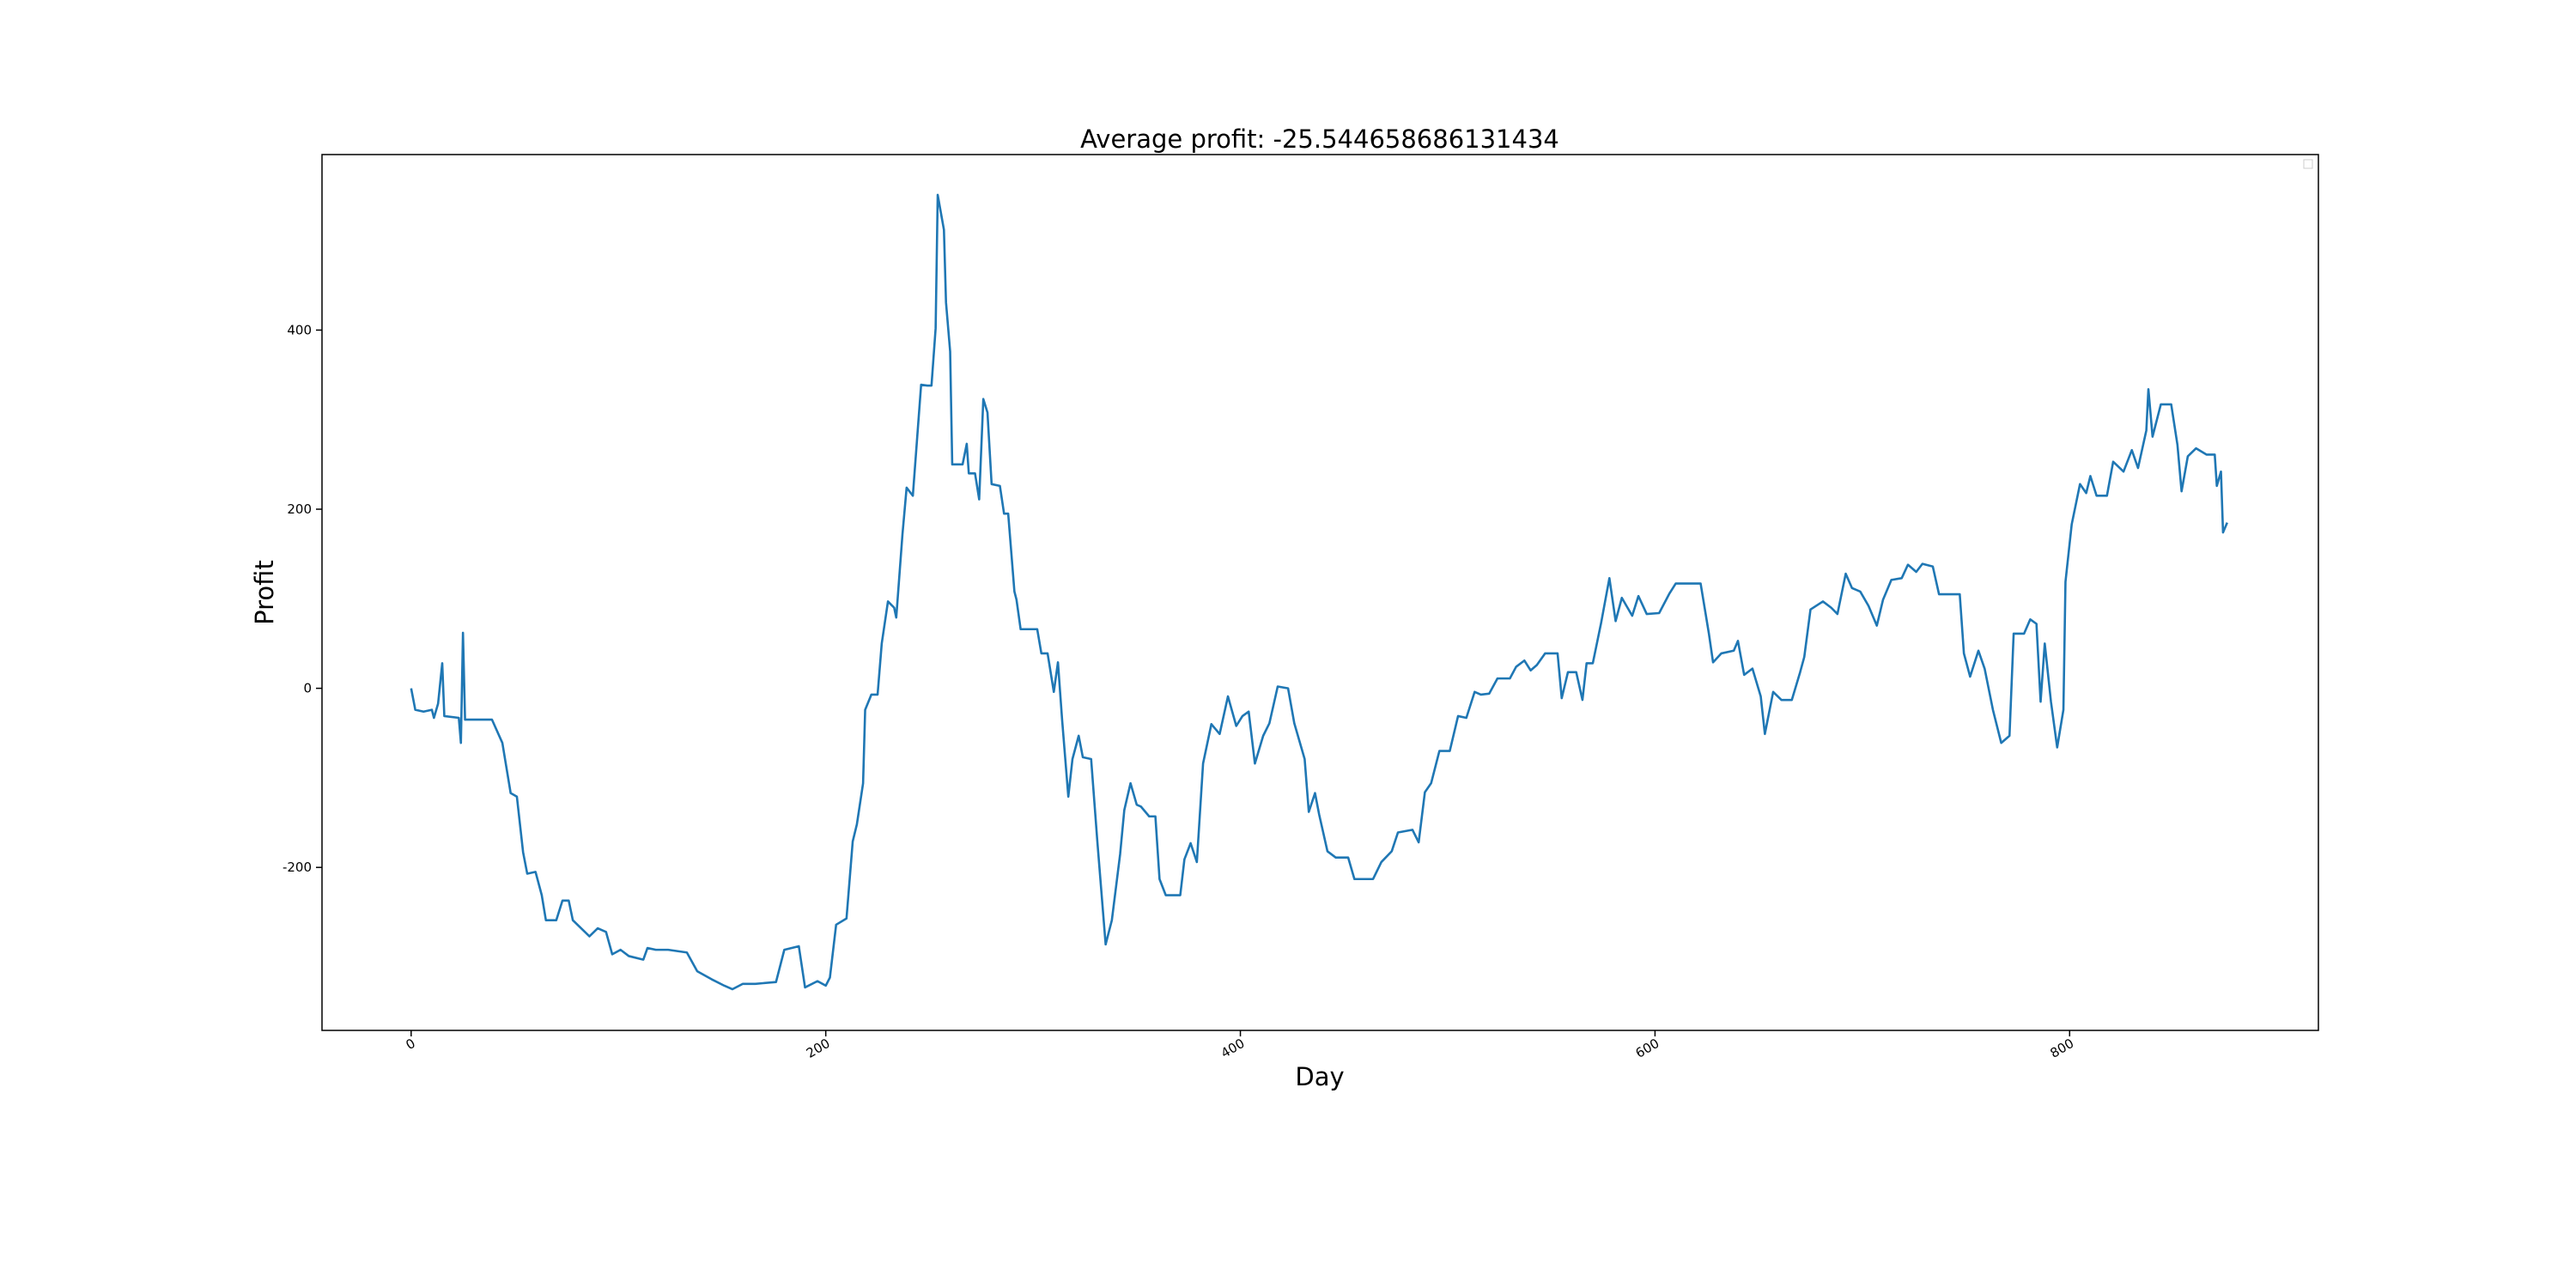 The image size is (2576, 1288). Describe the element at coordinates (300, 329) in the screenshot. I see `y-tick-label: 400` at that location.